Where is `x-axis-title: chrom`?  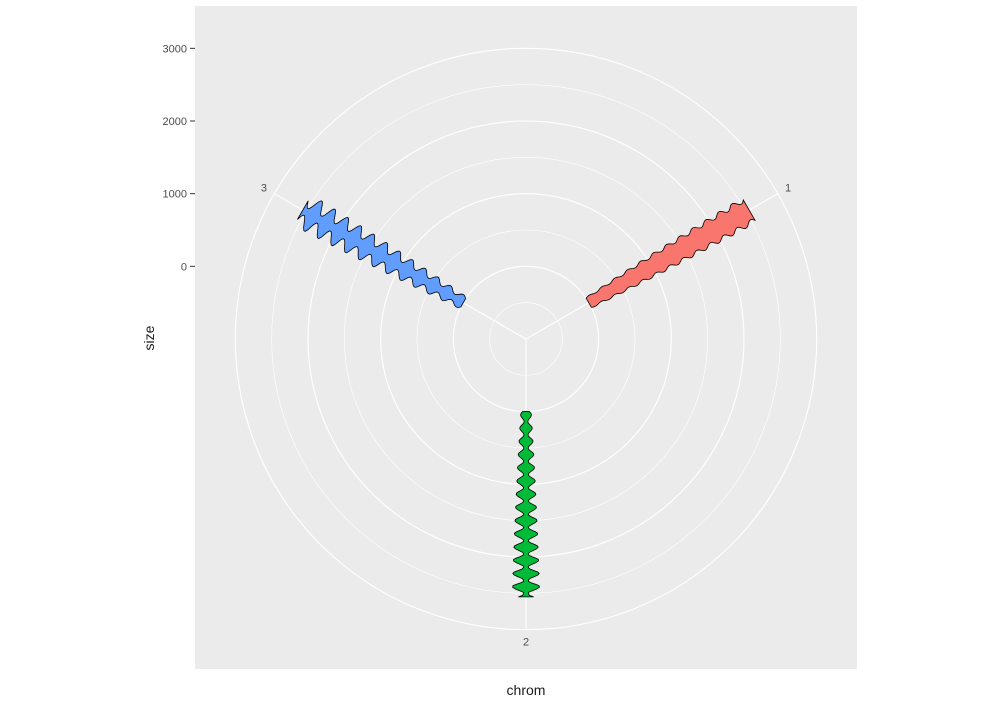
x-axis-title: chrom is located at coordinates (526, 690).